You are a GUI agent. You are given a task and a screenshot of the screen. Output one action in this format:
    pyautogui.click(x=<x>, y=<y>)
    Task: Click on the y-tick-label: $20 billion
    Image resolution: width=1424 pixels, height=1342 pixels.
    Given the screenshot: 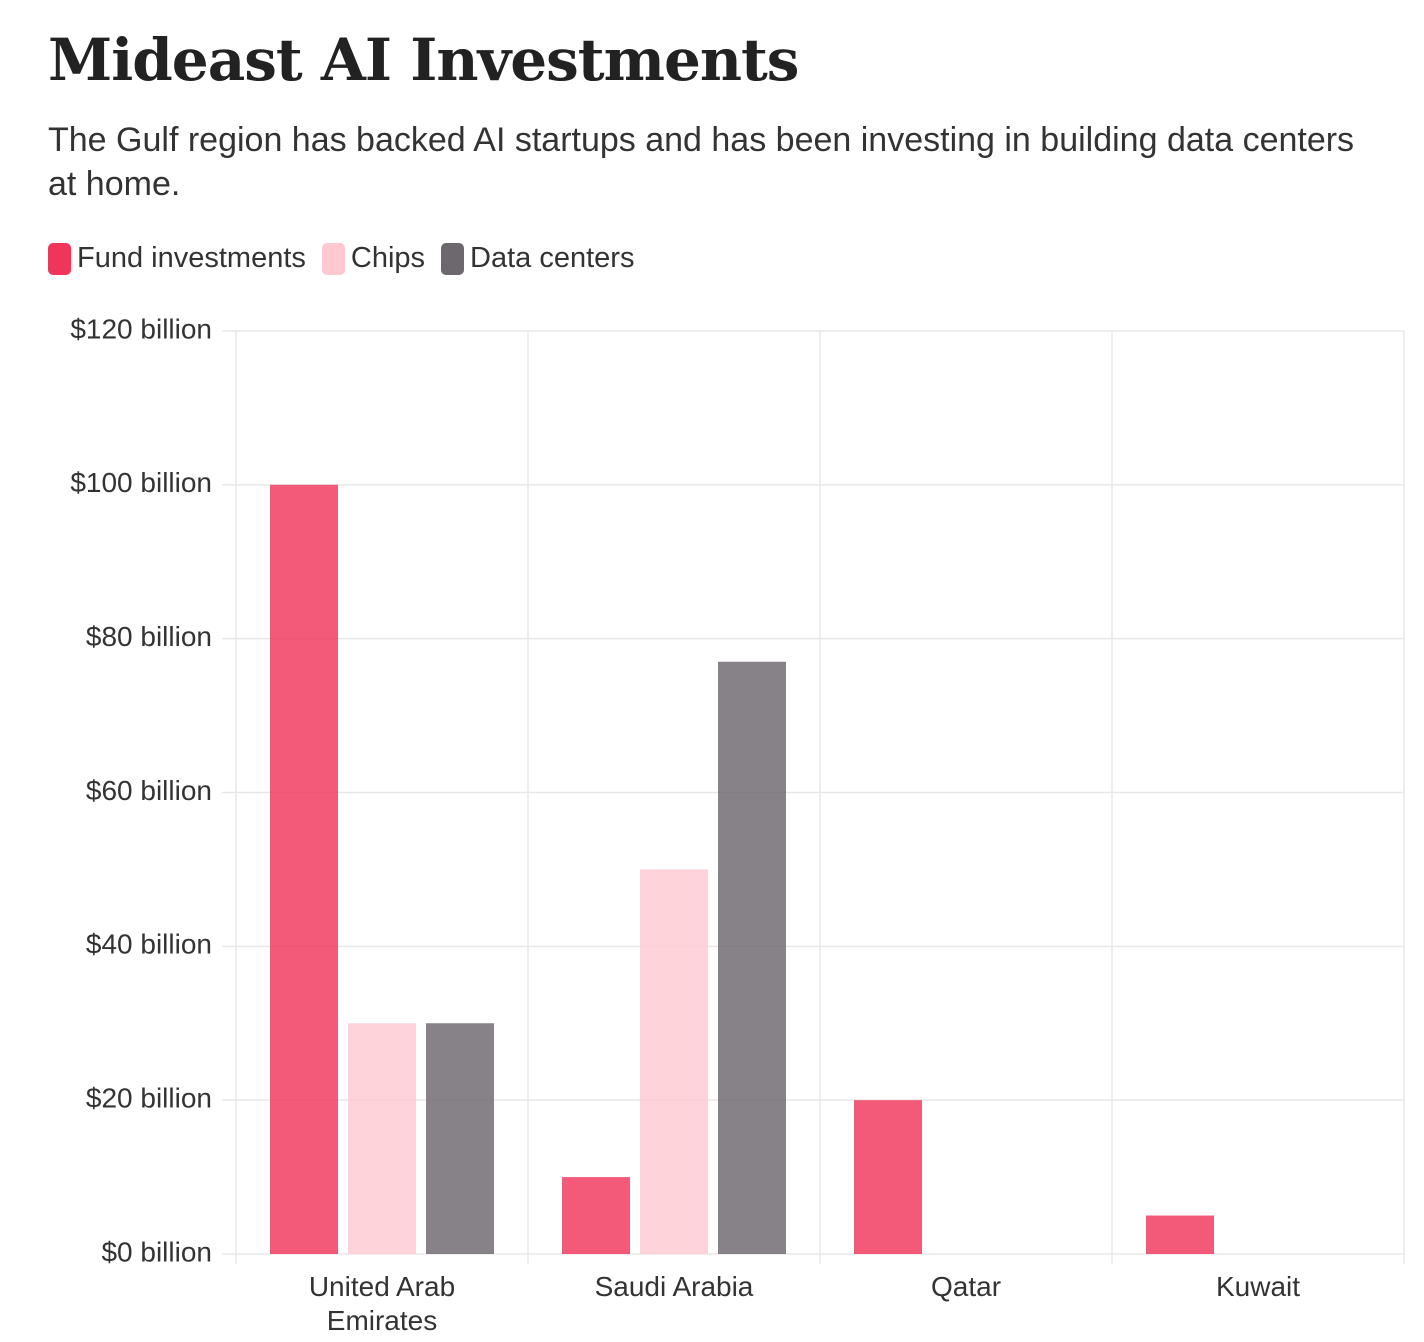 What is the action you would take?
    pyautogui.click(x=149, y=1098)
    